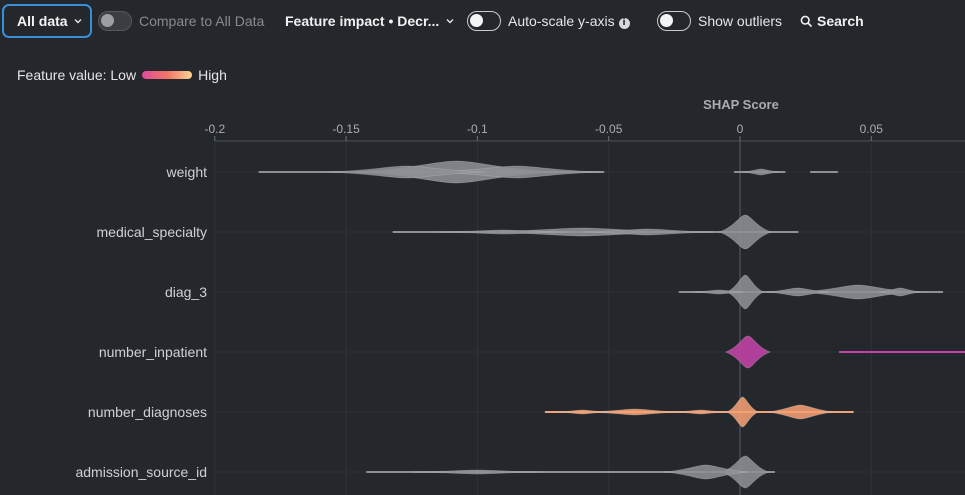  What do you see at coordinates (115, 21) in the screenshot?
I see `compare-toggle` at bounding box center [115, 21].